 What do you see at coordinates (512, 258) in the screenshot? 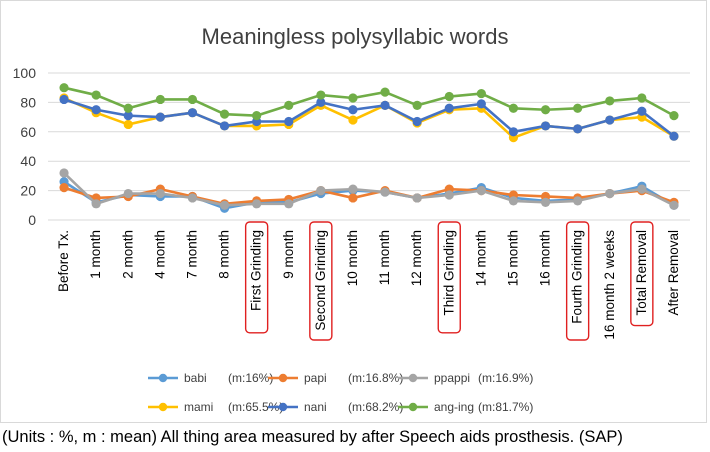
I see `x-category-label: 15 month` at bounding box center [512, 258].